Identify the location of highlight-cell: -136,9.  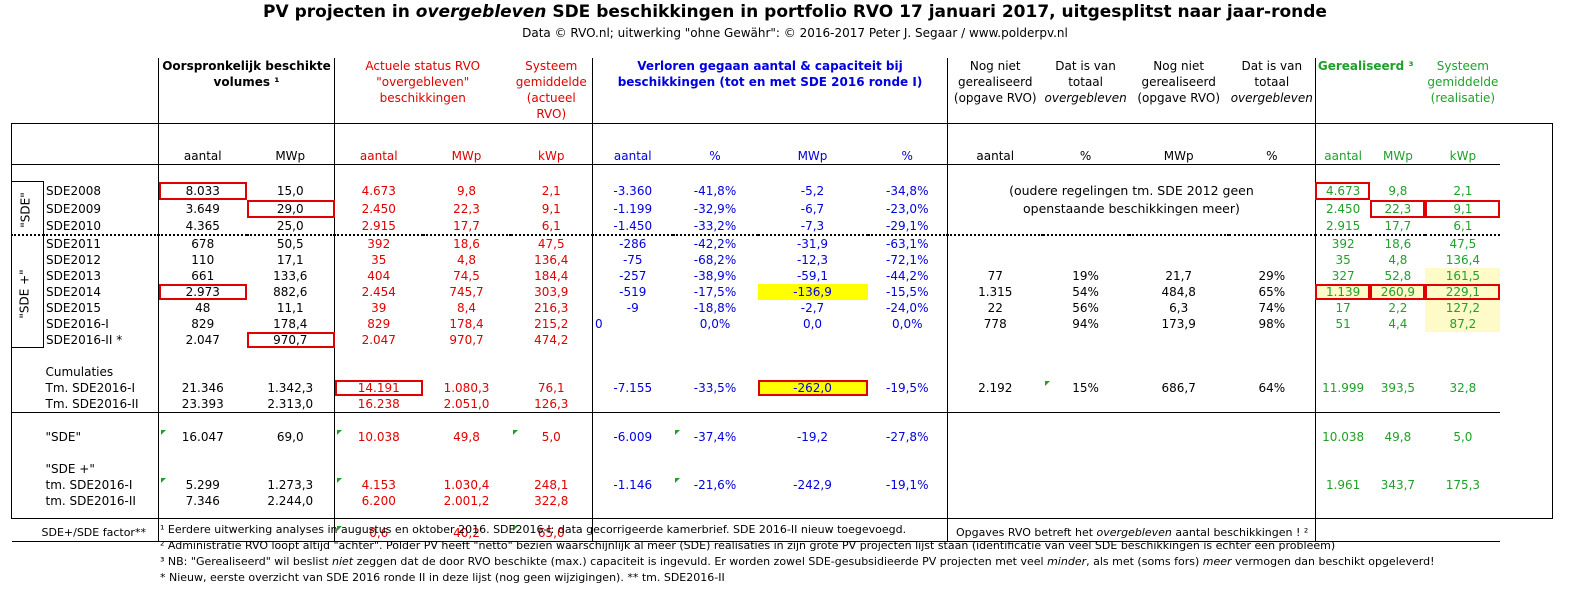
(812, 291).